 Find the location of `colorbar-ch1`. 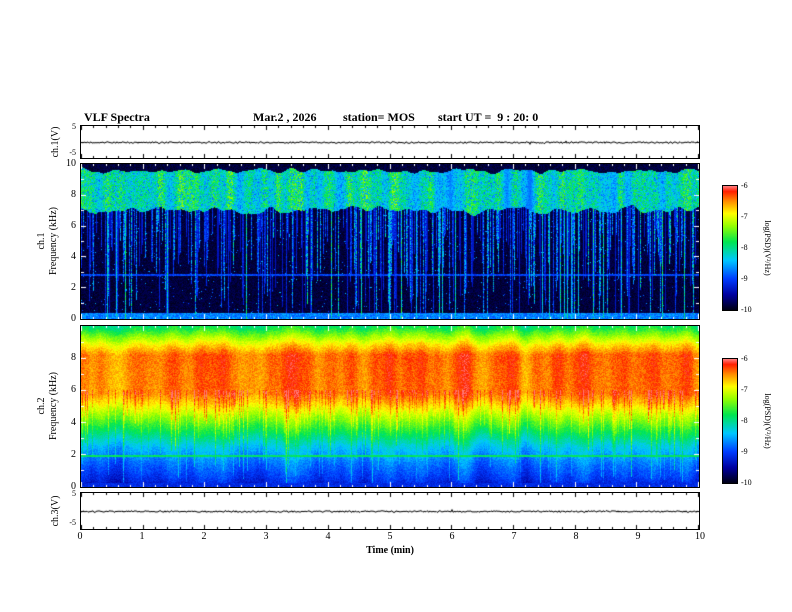

colorbar-ch1 is located at coordinates (730, 248).